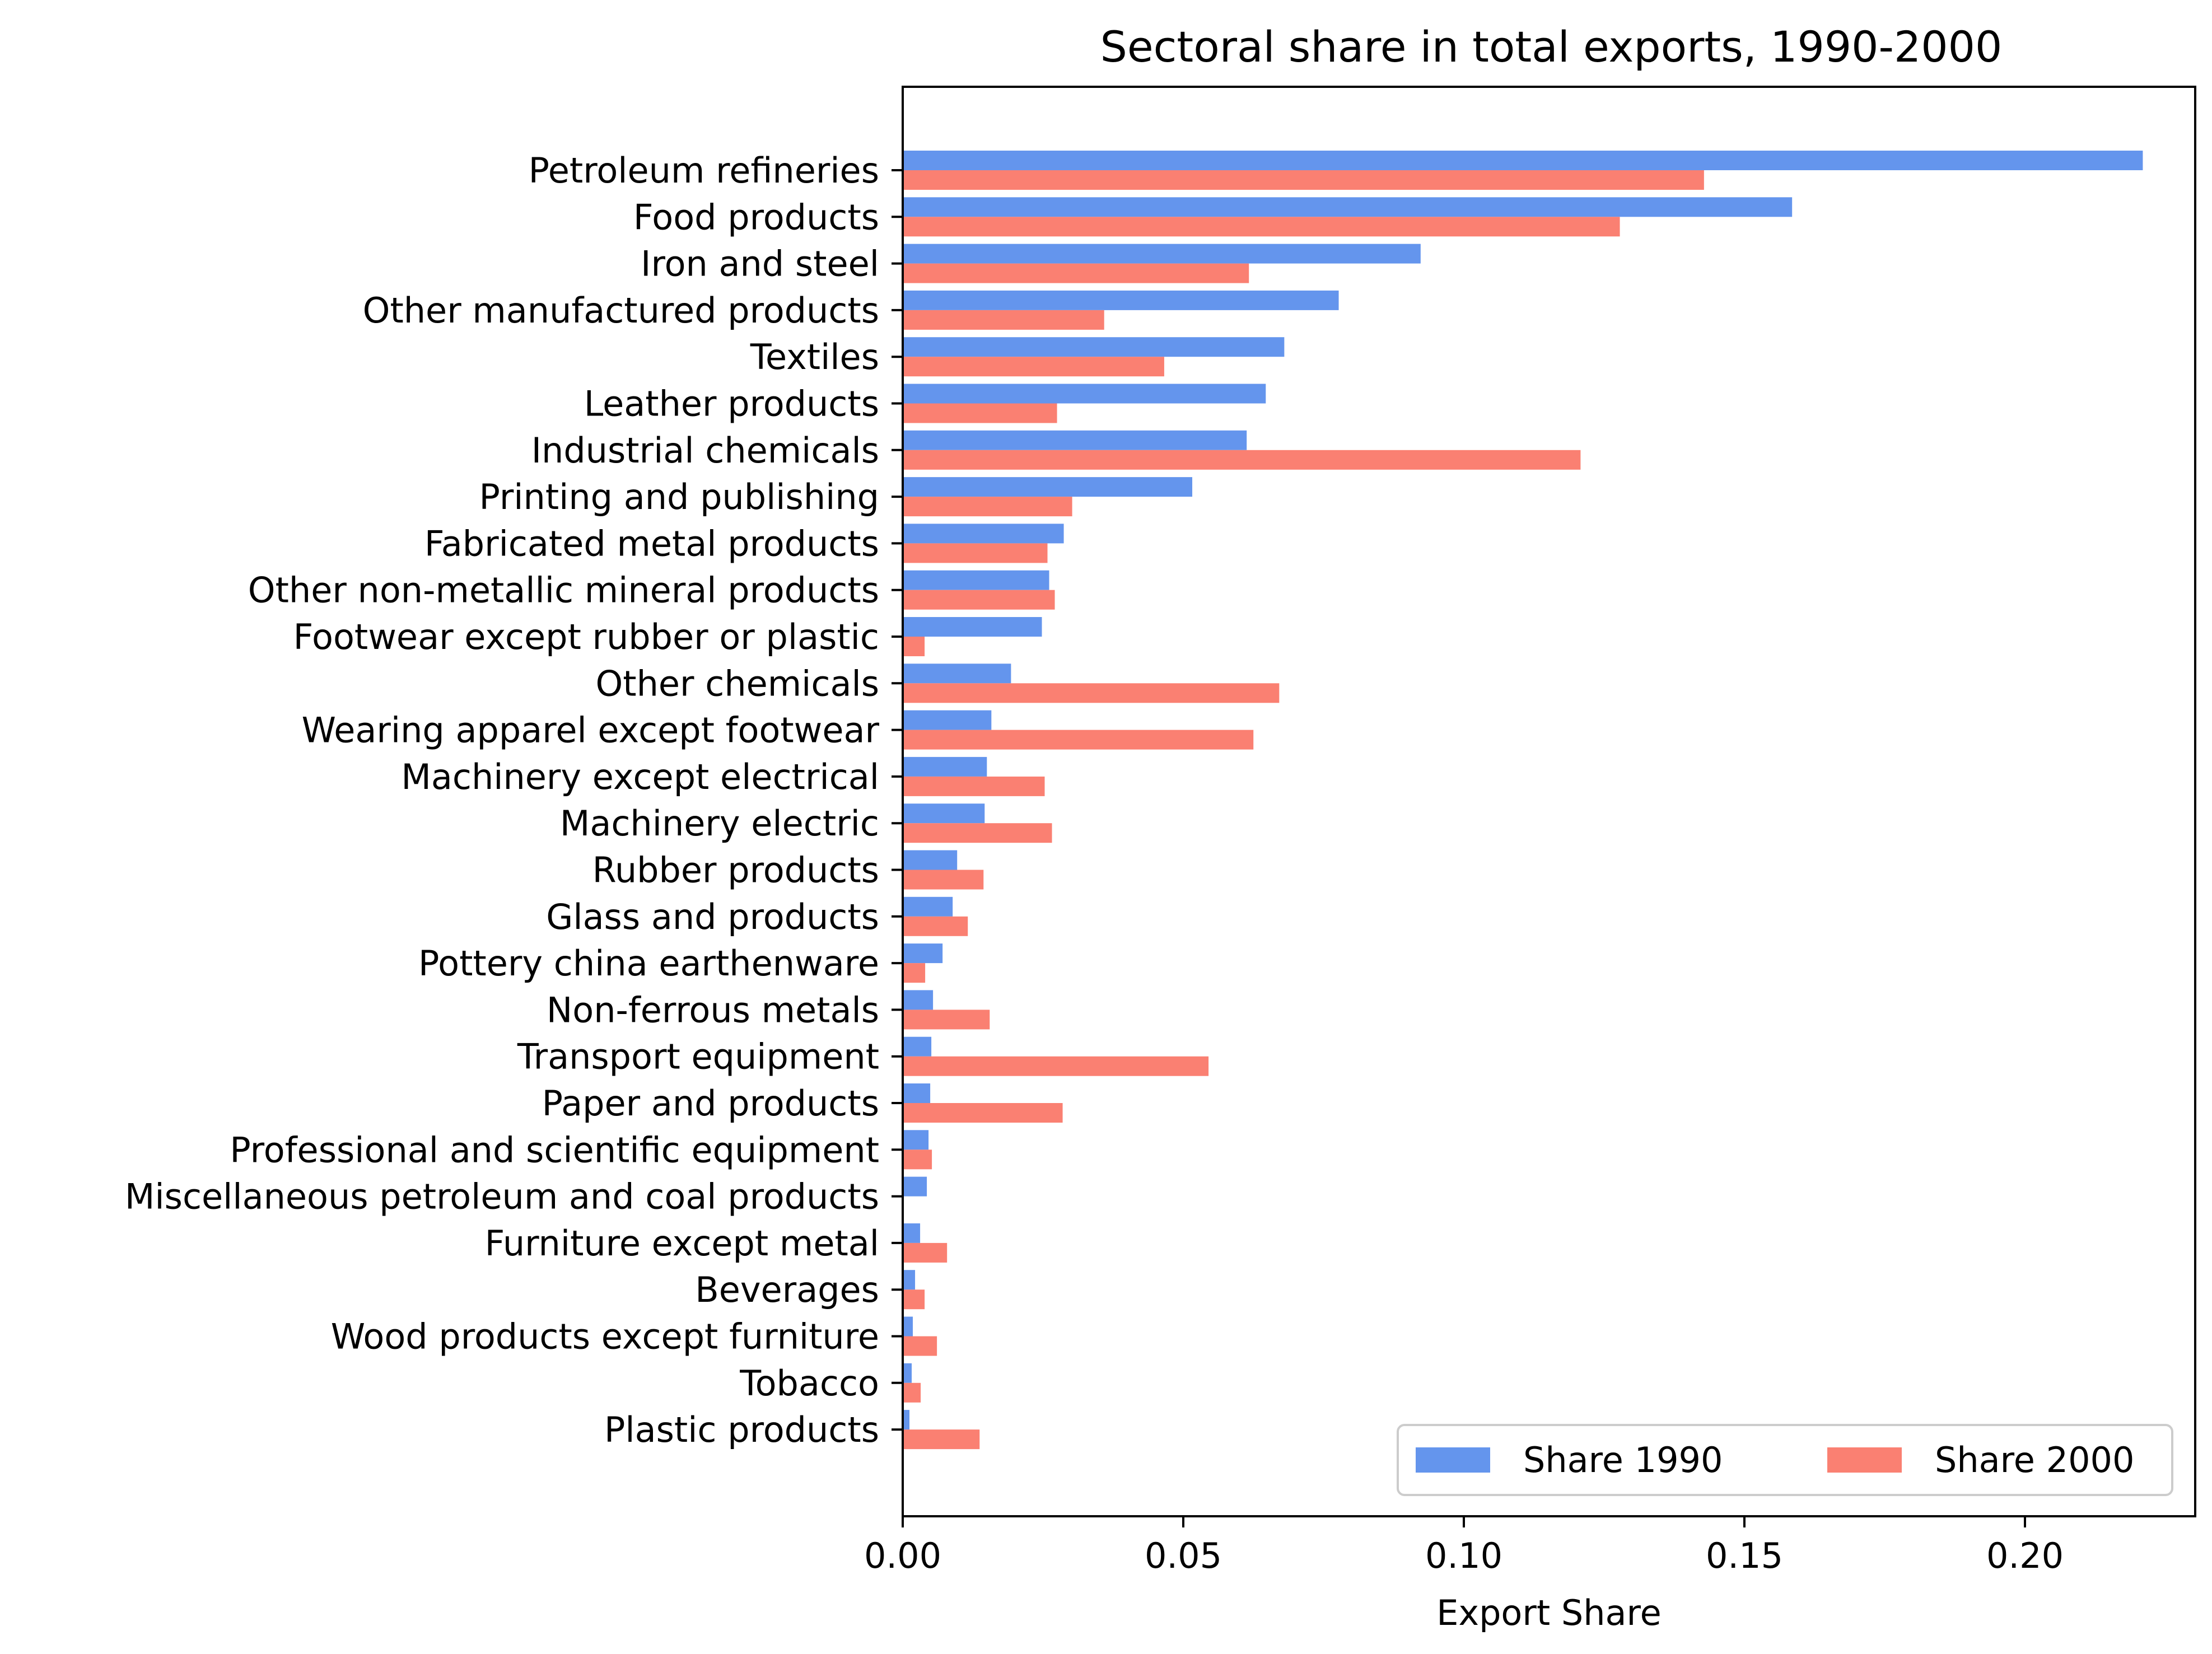  What do you see at coordinates (915, 973) in the screenshot?
I see `bar-share-2000-pottery-china-earthenware` at bounding box center [915, 973].